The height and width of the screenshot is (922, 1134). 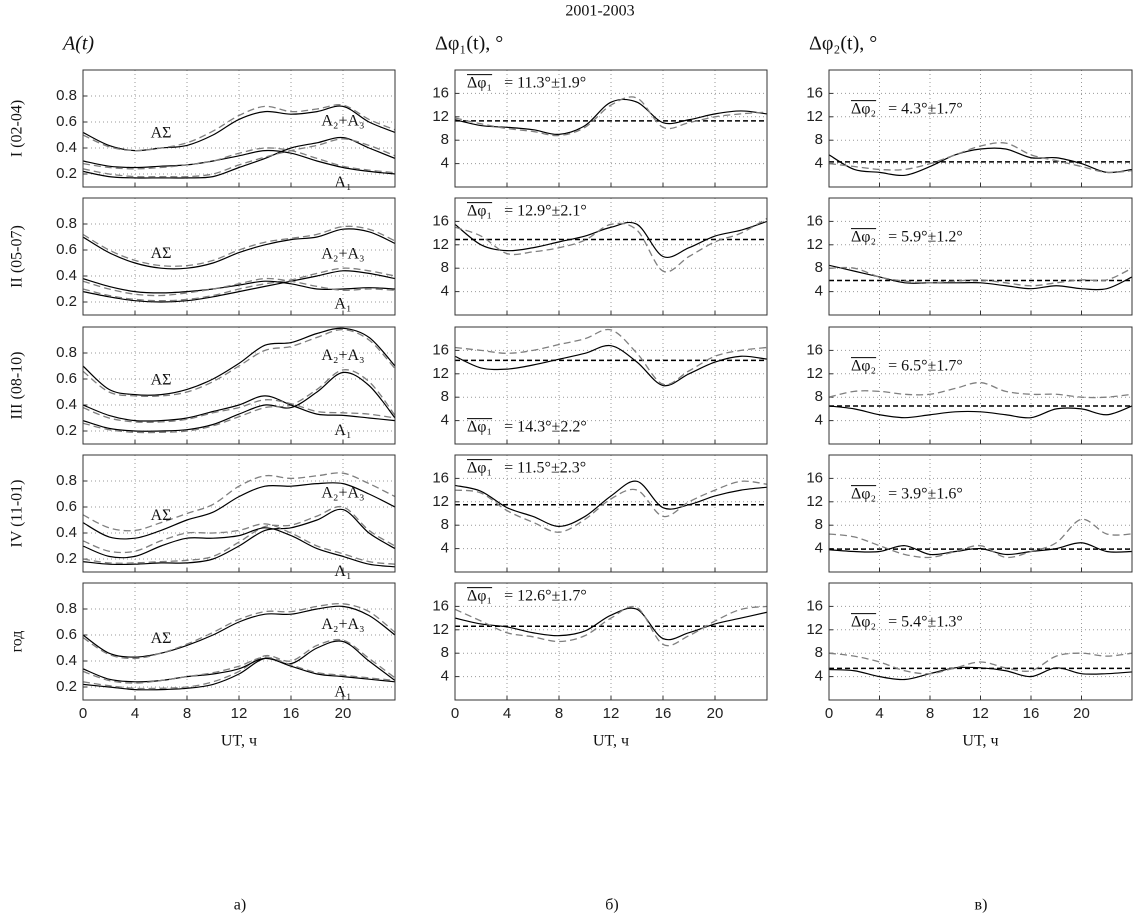 What do you see at coordinates (469, 44) in the screenshot?
I see `column-title: Δφ₁(t), °` at bounding box center [469, 44].